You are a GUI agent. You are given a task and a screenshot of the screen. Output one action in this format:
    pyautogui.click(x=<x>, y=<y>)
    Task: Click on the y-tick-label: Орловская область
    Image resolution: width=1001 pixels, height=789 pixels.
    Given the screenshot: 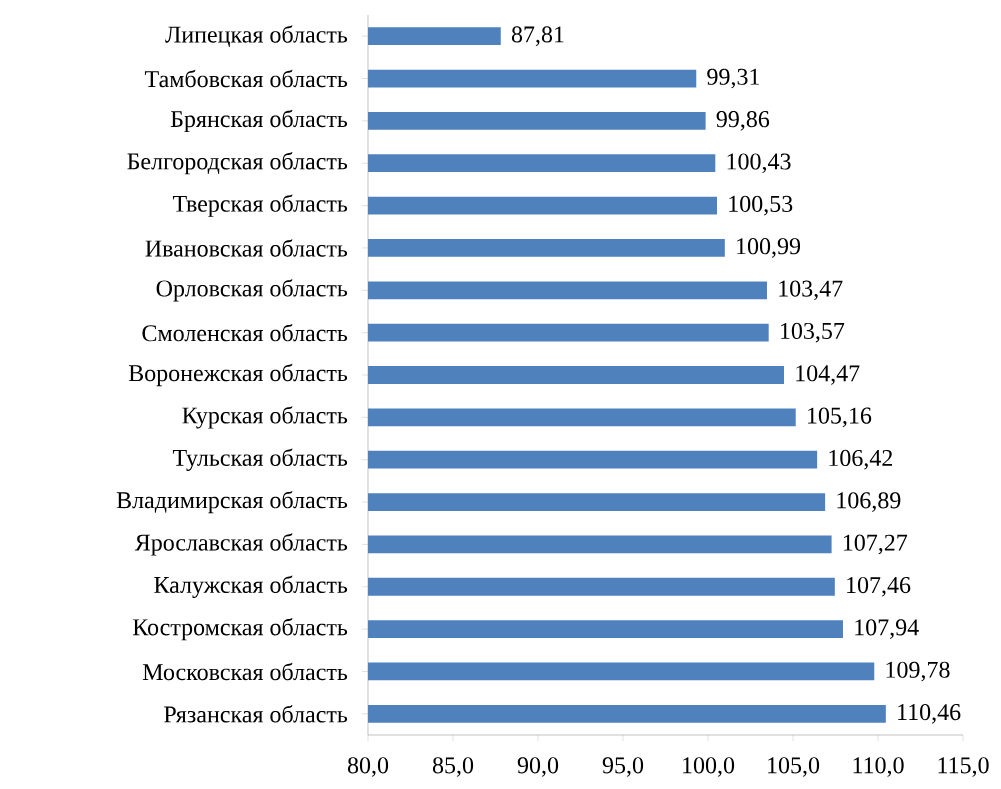 What is the action you would take?
    pyautogui.click(x=252, y=290)
    